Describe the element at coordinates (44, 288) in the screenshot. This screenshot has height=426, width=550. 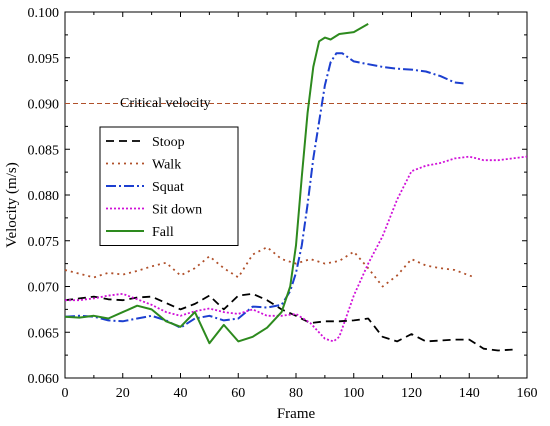
I see `y-tick-label: 0.070` at that location.